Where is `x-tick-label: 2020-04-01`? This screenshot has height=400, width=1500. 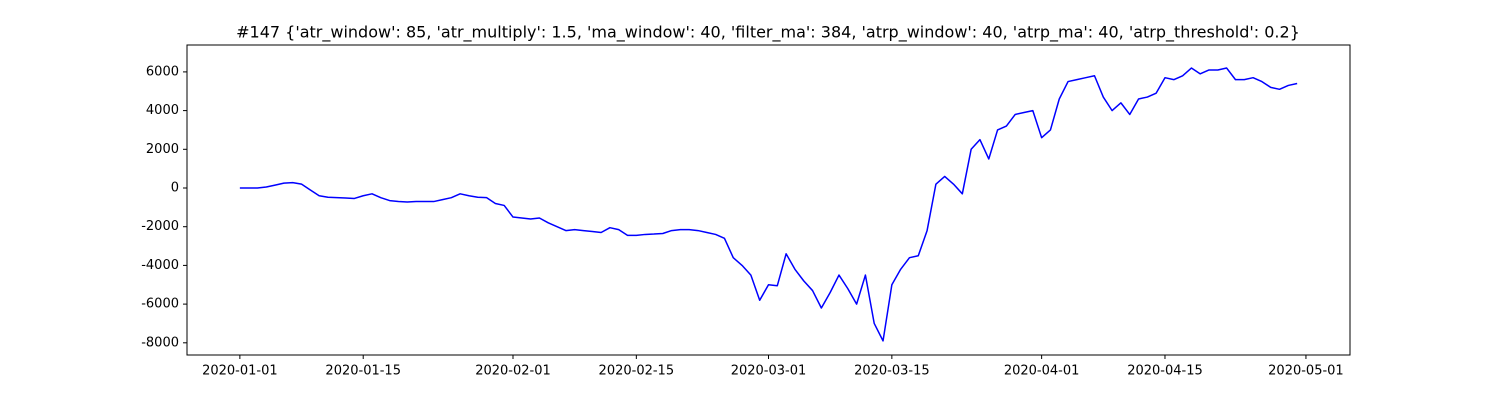
x-tick-label: 2020-04-01 is located at coordinates (1042, 371).